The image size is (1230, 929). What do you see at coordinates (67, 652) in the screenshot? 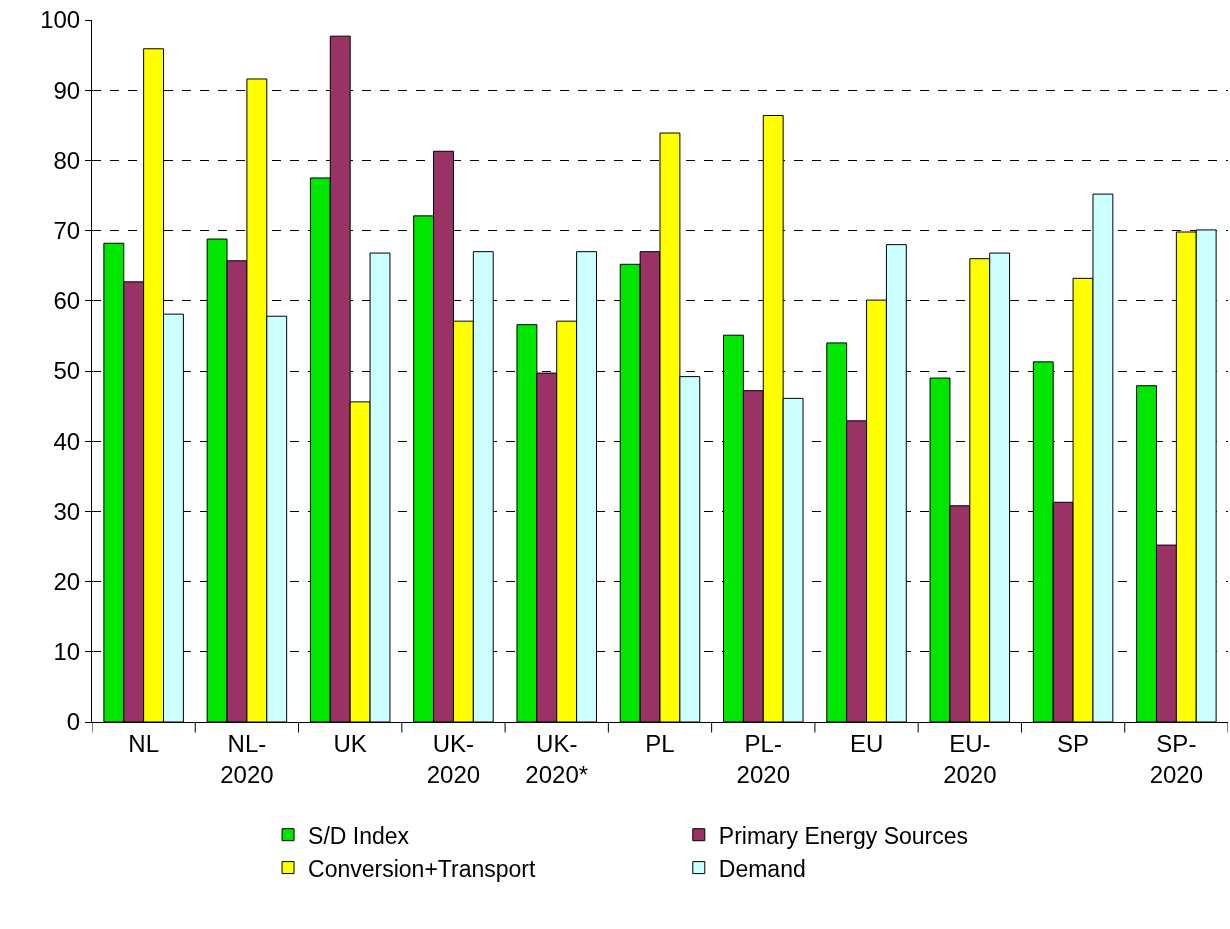
I see `y-tick-label: 10` at bounding box center [67, 652].